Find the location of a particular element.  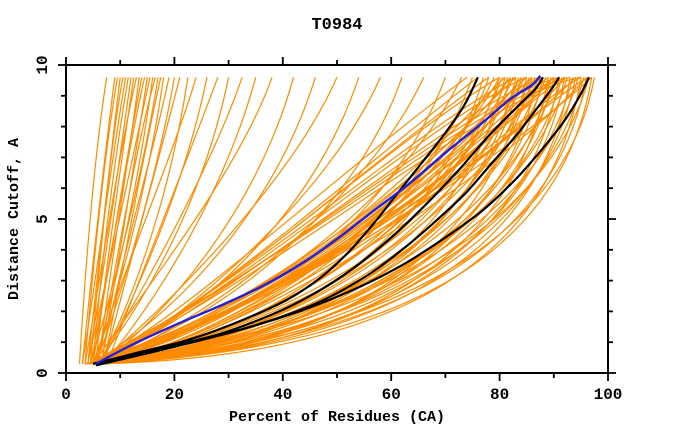

y-axis-label: Distance Cutoff, A is located at coordinates (14, 219).